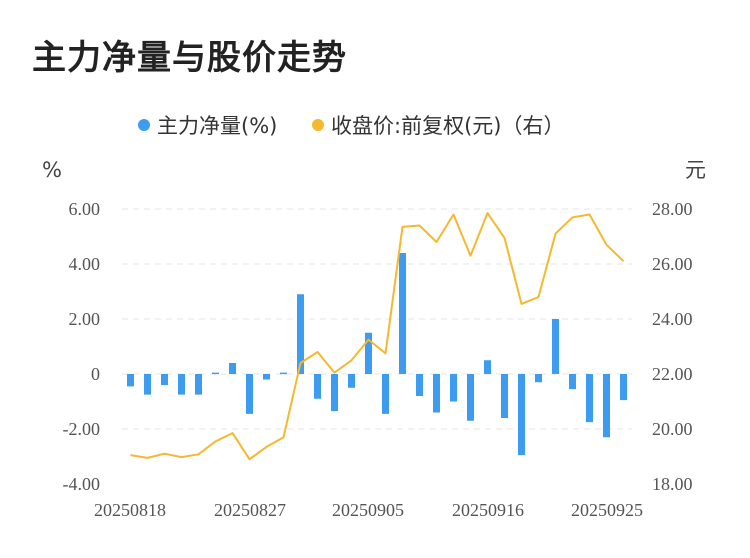  I want to click on x-tick-label: 20250827, so click(250, 510).